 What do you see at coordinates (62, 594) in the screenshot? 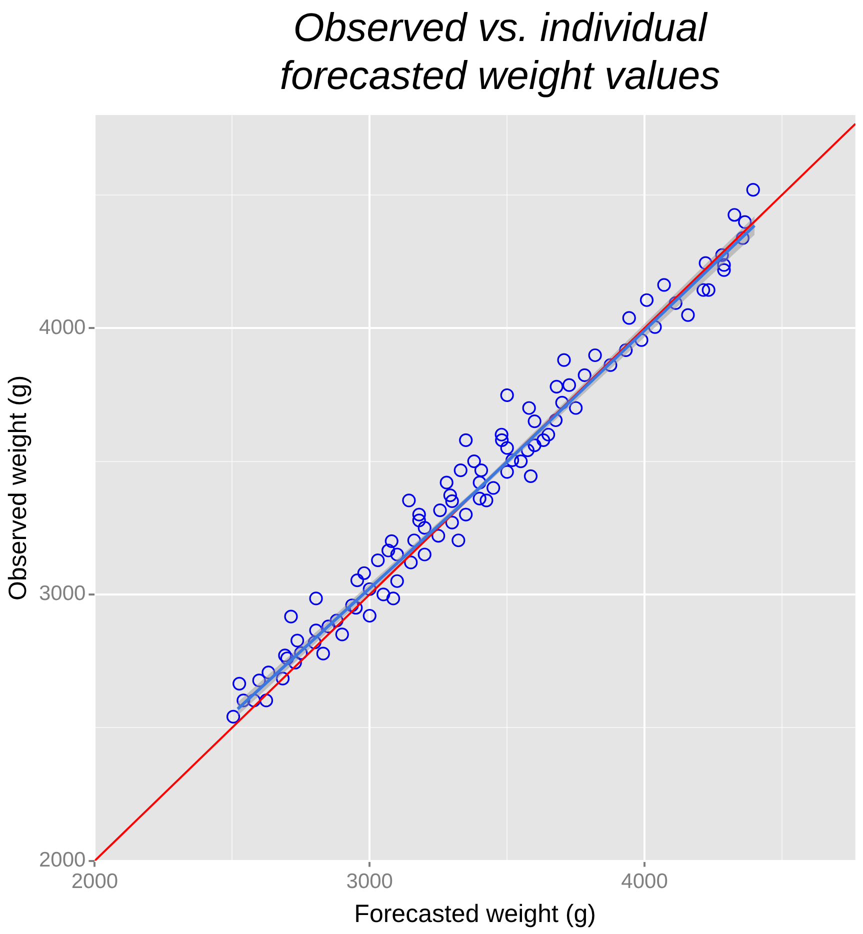
I see `y-tick-label: 3000` at bounding box center [62, 594].